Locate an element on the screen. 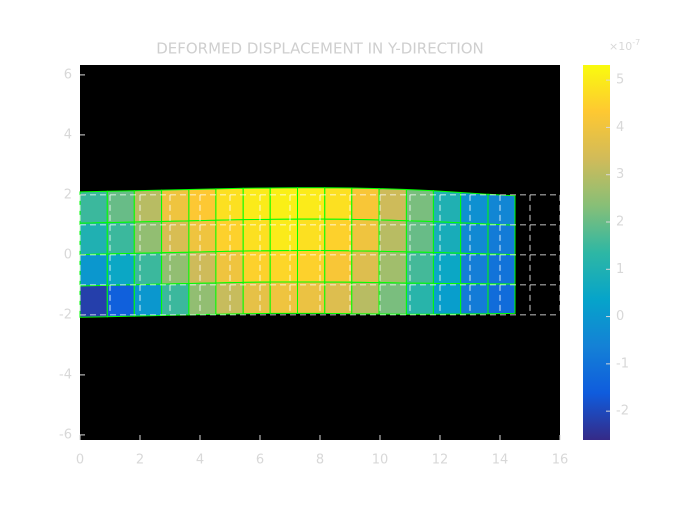 This screenshot has width=700, height=525. x-tick-label: 12 is located at coordinates (440, 460).